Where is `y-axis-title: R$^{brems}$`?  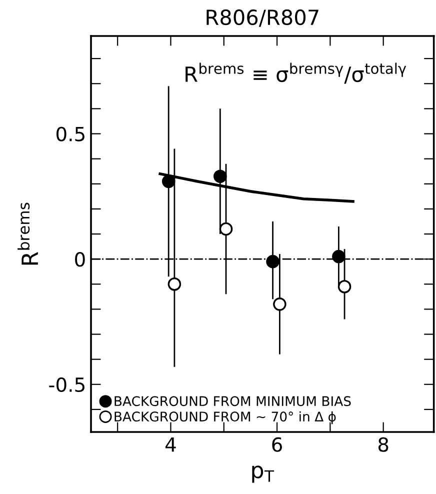 y-axis-title: R$^{brems}$ is located at coordinates (28, 233).